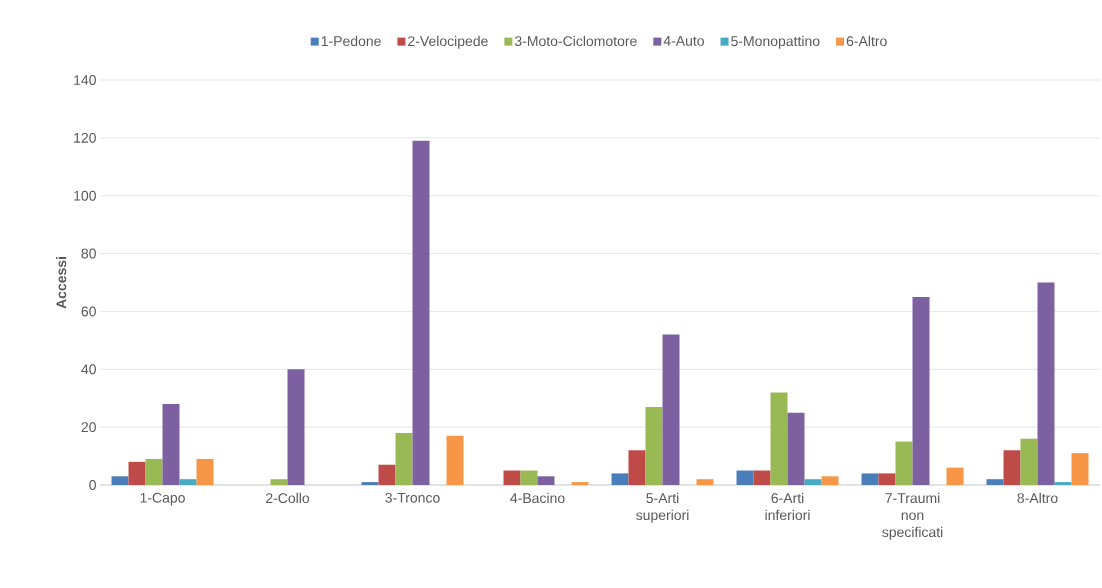  I want to click on legend-label: 6-Altro, so click(866, 41).